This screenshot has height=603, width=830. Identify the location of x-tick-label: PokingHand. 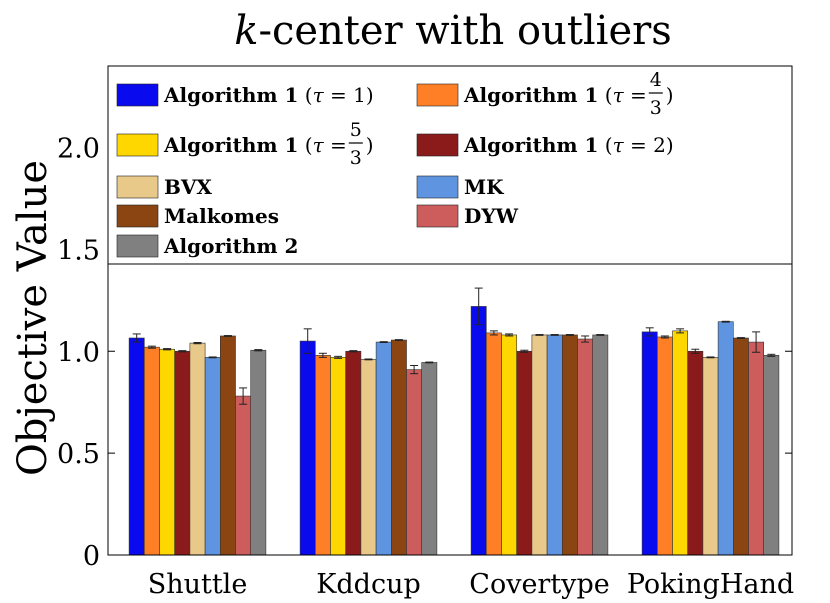
(710, 584).